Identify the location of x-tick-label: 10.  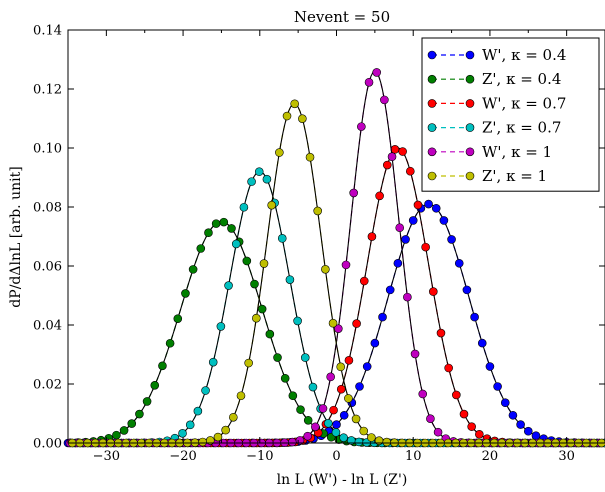
(413, 456).